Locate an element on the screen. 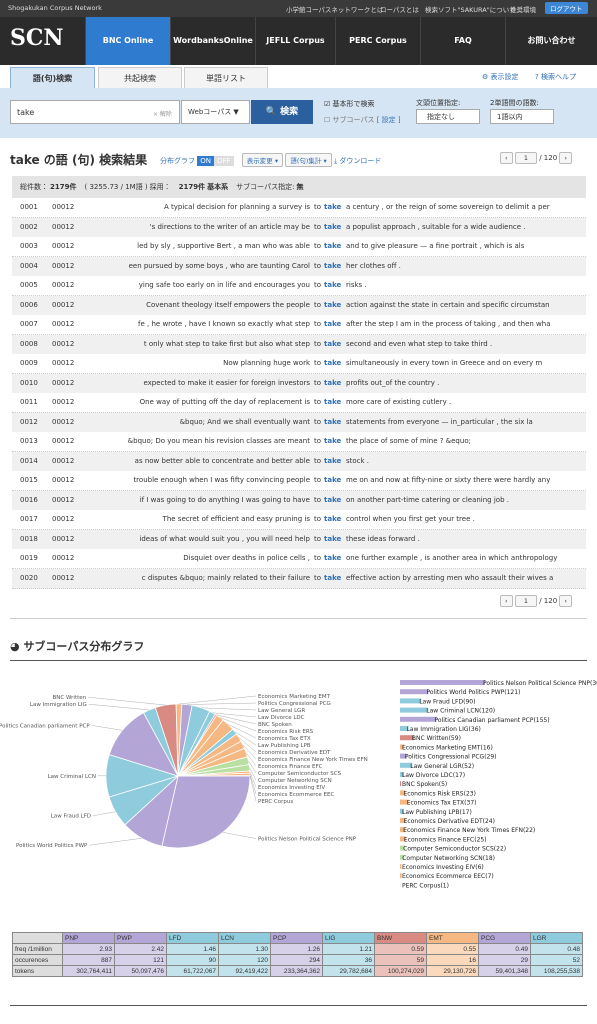 Image resolution: width=597 pixels, height=1024 pixels. table-cell: 29 is located at coordinates (504, 960).